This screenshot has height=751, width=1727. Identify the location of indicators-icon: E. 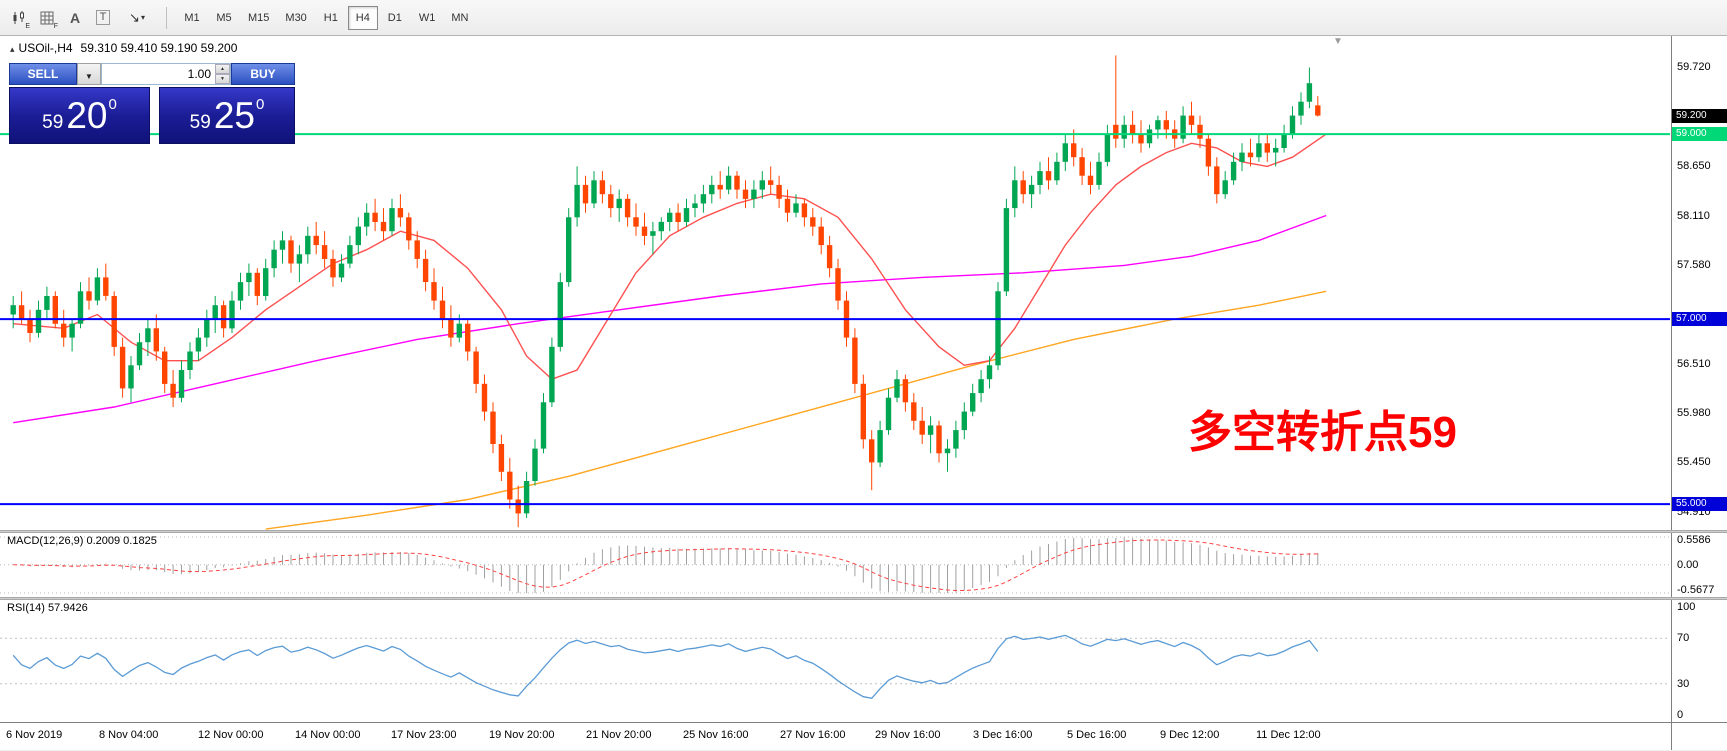
(19, 18).